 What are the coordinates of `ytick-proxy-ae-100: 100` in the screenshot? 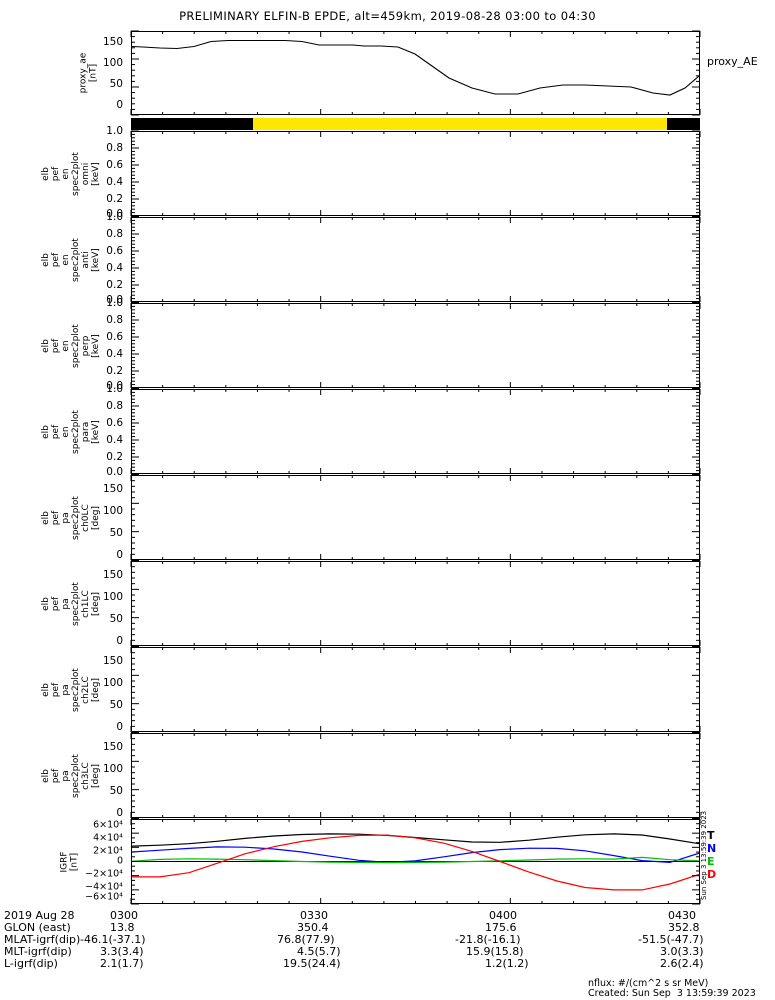 It's located at (112, 63).